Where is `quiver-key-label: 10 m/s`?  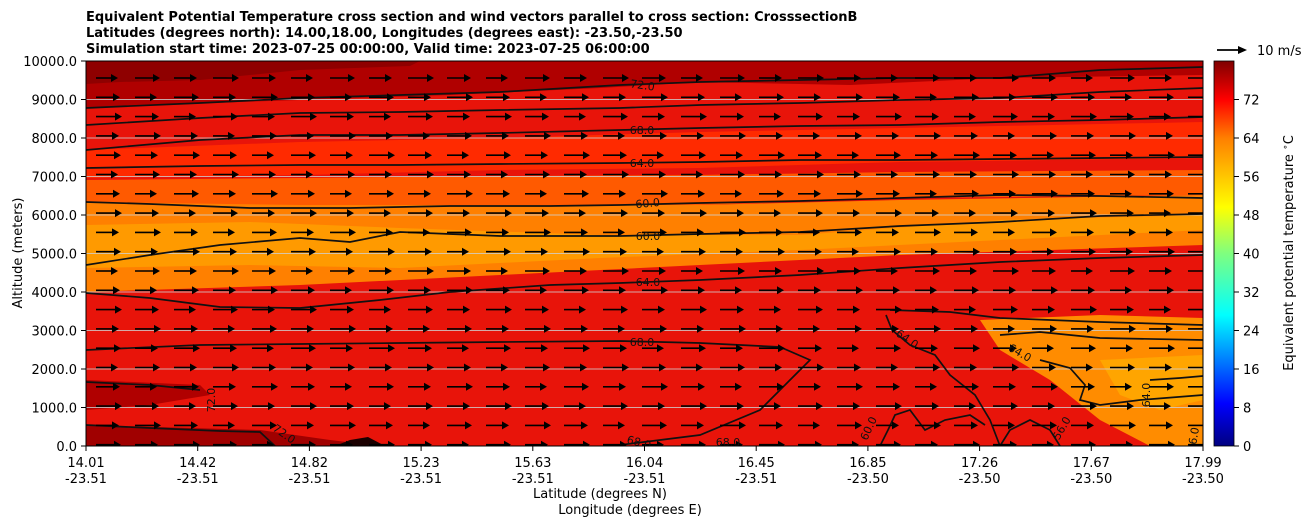
quiver-key-label: 10 m/s is located at coordinates (1279, 51).